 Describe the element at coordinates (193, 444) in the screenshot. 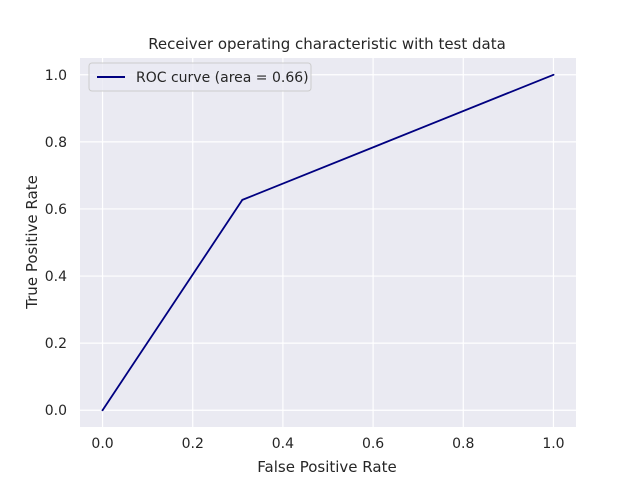

I see `x-tick-label: 0.2` at that location.